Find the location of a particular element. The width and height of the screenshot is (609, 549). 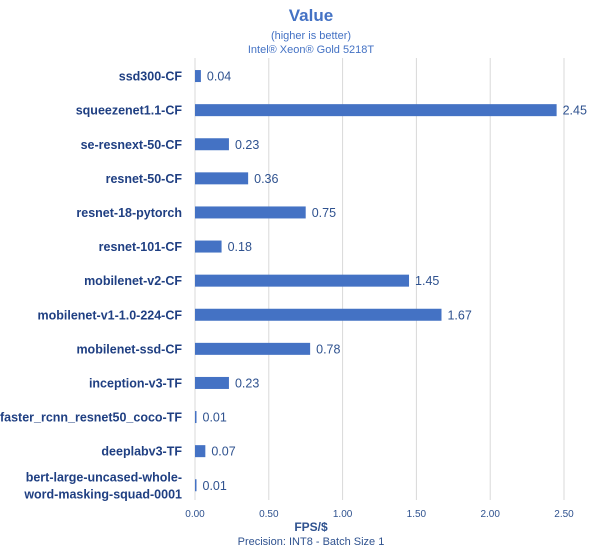

category-label: inception-v3-TF is located at coordinates (135, 383).